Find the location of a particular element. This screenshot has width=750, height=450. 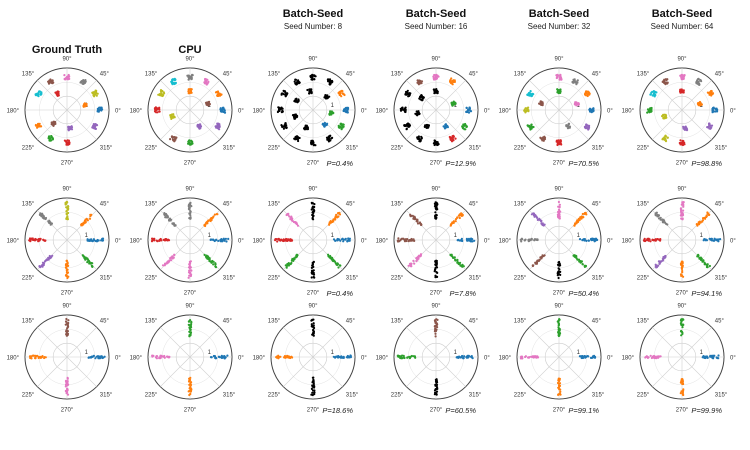

angle-tick-label: 135° is located at coordinates (274, 75).